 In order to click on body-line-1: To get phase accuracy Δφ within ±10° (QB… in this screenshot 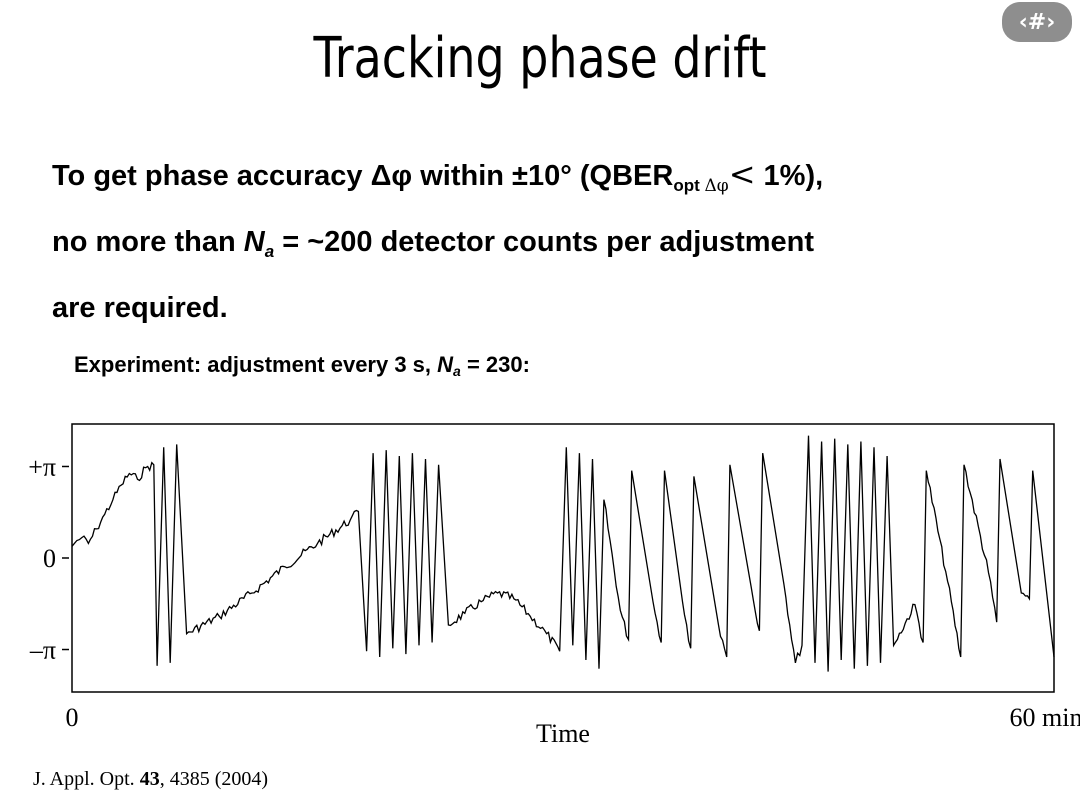, I will do `click(438, 175)`.